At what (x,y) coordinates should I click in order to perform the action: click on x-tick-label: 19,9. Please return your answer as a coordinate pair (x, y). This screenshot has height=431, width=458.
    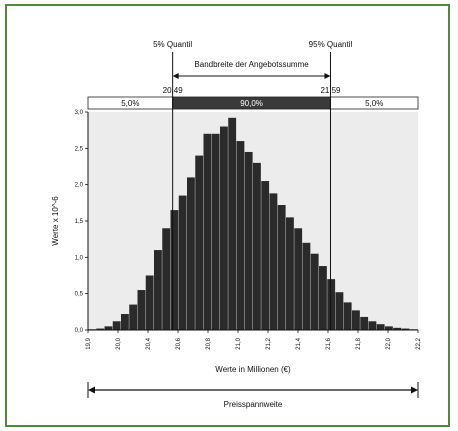
    Looking at the image, I should click on (89, 343).